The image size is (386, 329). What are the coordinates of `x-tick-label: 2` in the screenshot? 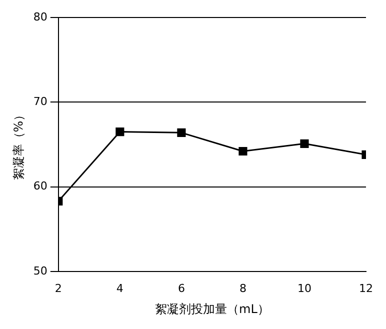 It's located at (58, 288).